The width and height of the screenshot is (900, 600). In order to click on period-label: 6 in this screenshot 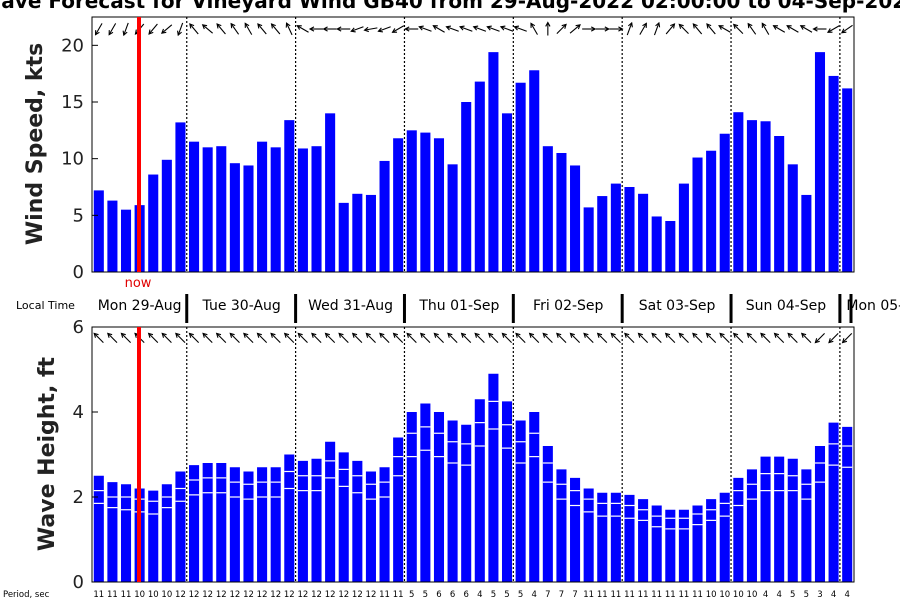, I will do `click(438, 595)`.